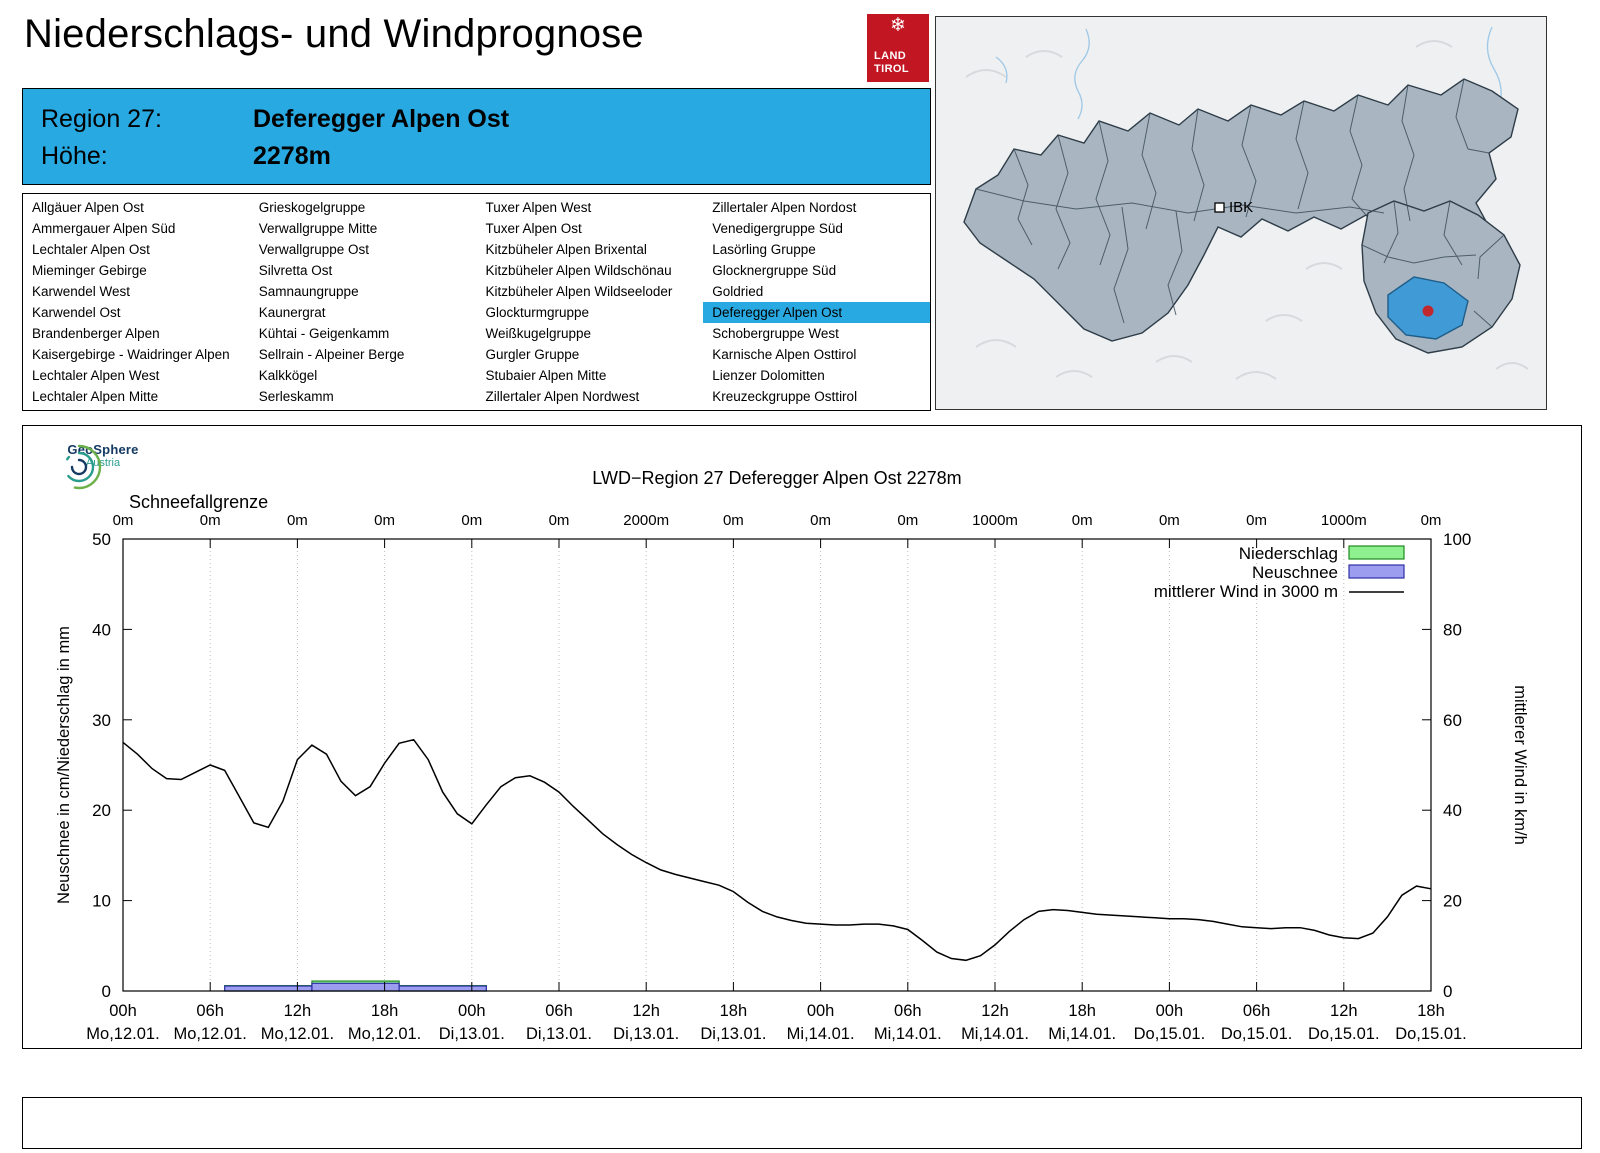 This screenshot has height=1153, width=1600. What do you see at coordinates (784, 207) in the screenshot?
I see `region-list-item: Zillertaler Alpen Nordost` at bounding box center [784, 207].